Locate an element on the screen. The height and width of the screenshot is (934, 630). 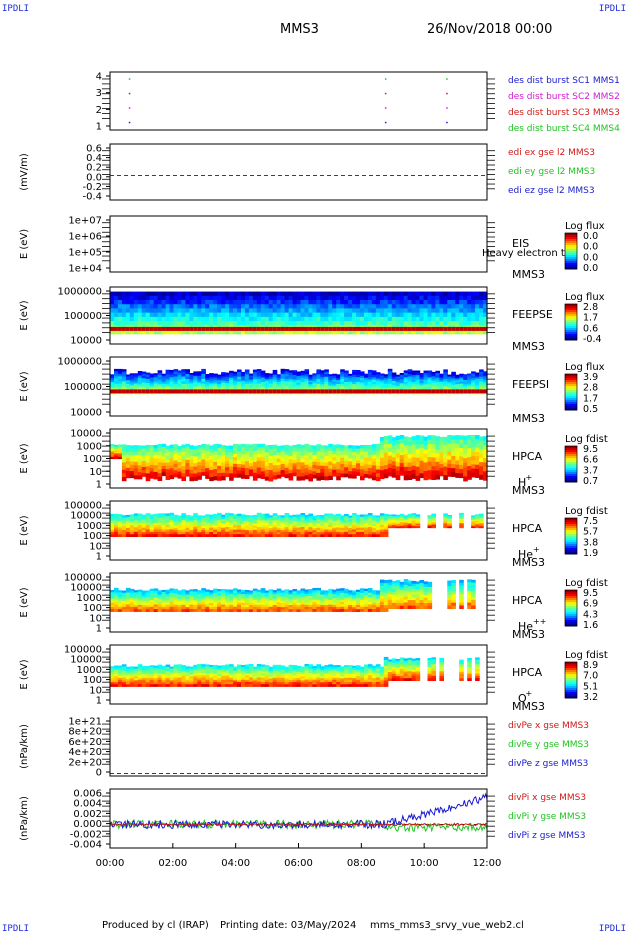
y-tick-label: 4 is located at coordinates (99, 77).